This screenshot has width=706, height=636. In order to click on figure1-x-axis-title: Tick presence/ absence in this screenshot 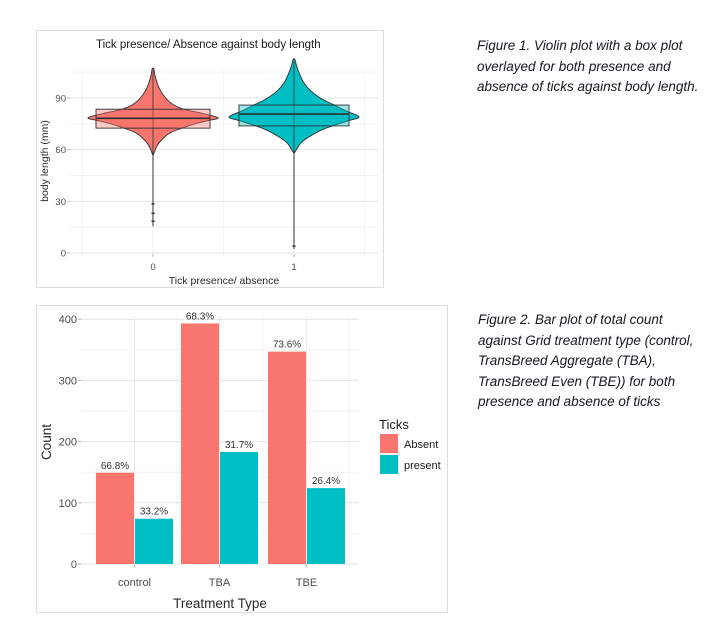, I will do `click(224, 281)`.